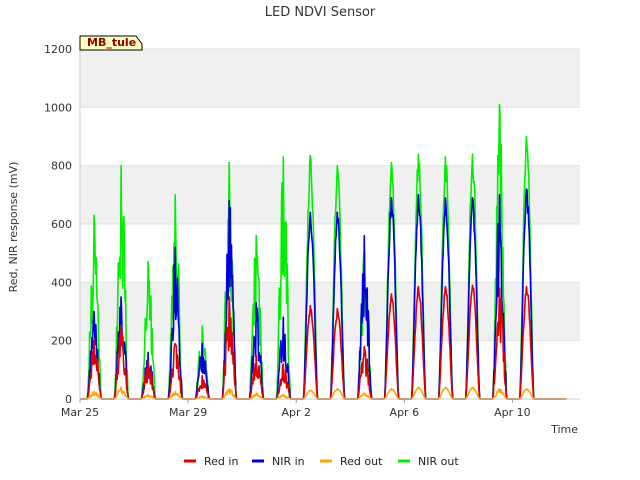 The image size is (640, 480). What do you see at coordinates (564, 429) in the screenshot?
I see `x-axis-label: Time` at bounding box center [564, 429].